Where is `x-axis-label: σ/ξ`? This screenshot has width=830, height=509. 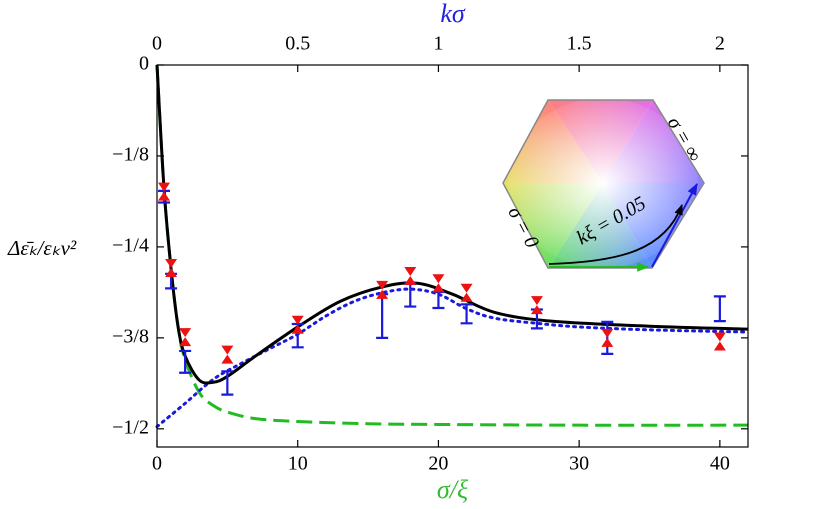 x-axis-label: σ/ξ is located at coordinates (453, 489).